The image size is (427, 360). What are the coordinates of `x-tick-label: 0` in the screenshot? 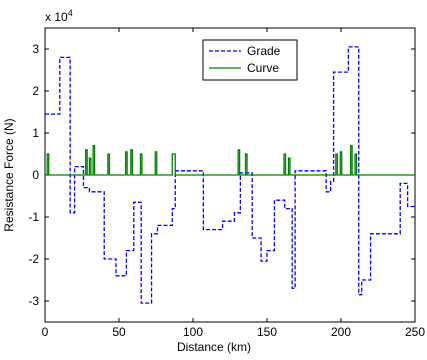 It's located at (45, 332).